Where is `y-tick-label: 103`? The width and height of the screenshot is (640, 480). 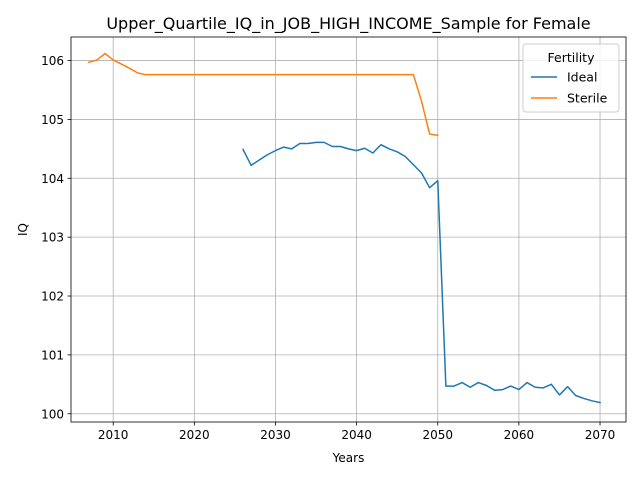
y-tick-label: 103 is located at coordinates (52, 238).